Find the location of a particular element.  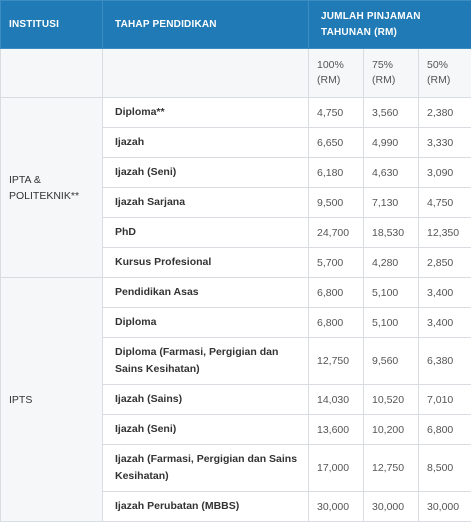

amount-cell-50-percent: 7,010 is located at coordinates (445, 400).